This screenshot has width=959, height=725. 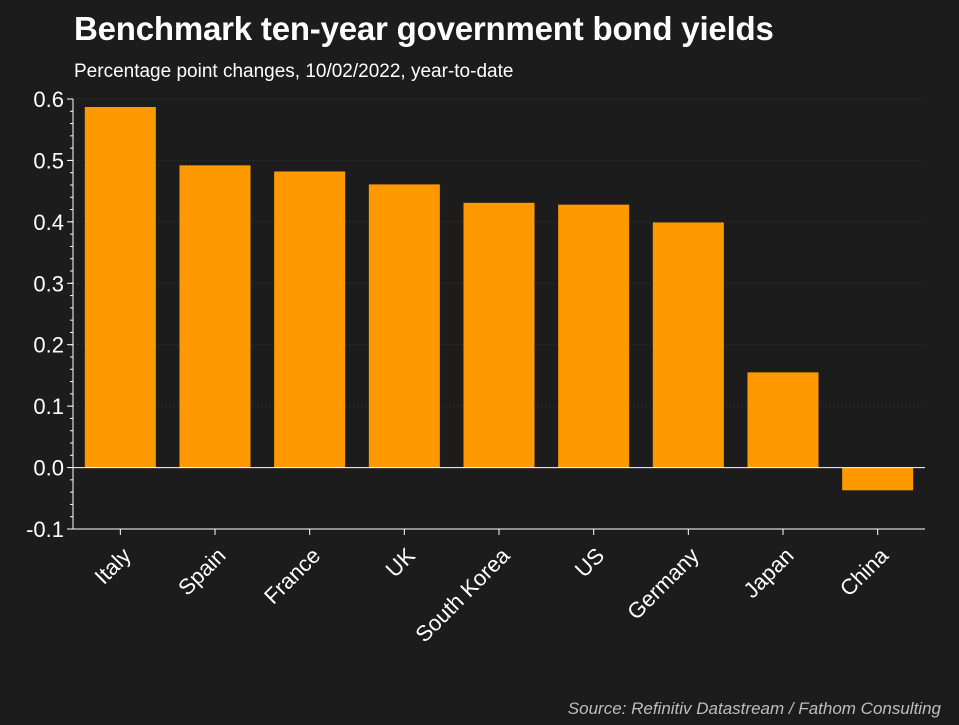 I want to click on x-tick-label: China, so click(x=864, y=571).